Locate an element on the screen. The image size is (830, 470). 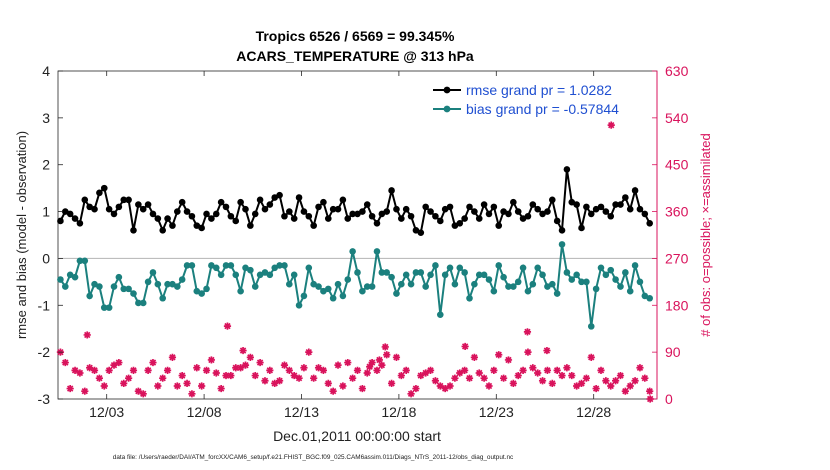
x-tick-label: 12/13 is located at coordinates (301, 412).